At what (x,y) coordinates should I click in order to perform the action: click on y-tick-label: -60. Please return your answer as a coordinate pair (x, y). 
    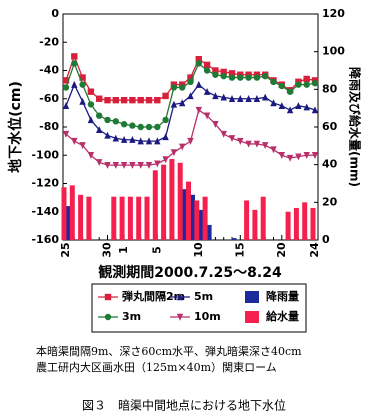
    Looking at the image, I should click on (49, 98).